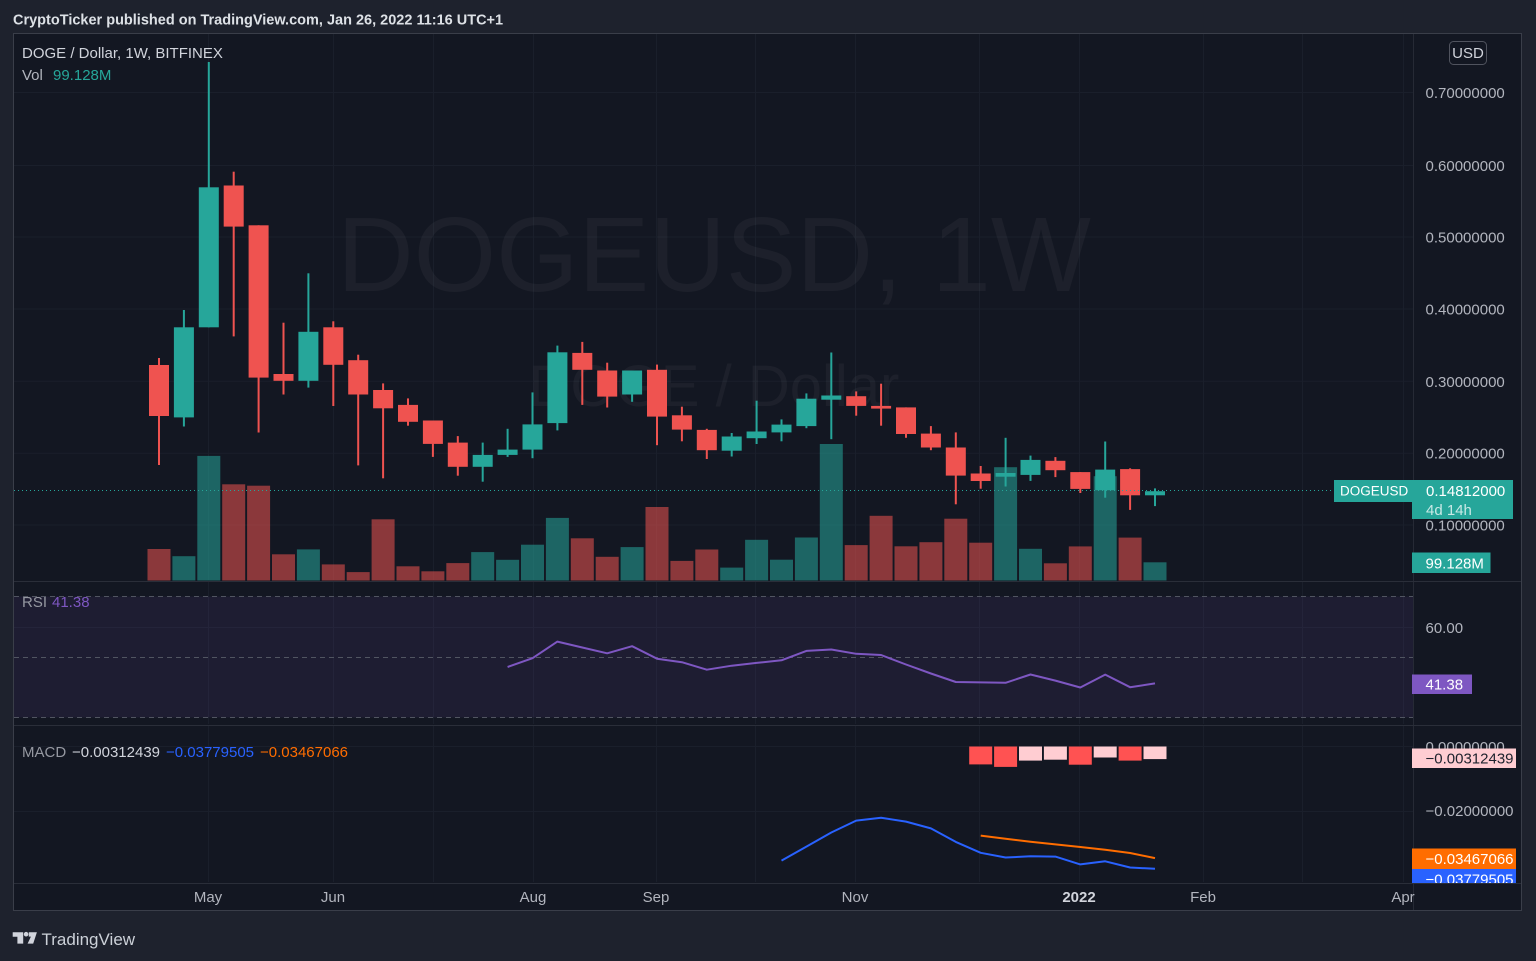 The width and height of the screenshot is (1536, 961). Describe the element at coordinates (714, 255) in the screenshot. I see `svg-text: DOGEUSD, 1W` at that location.